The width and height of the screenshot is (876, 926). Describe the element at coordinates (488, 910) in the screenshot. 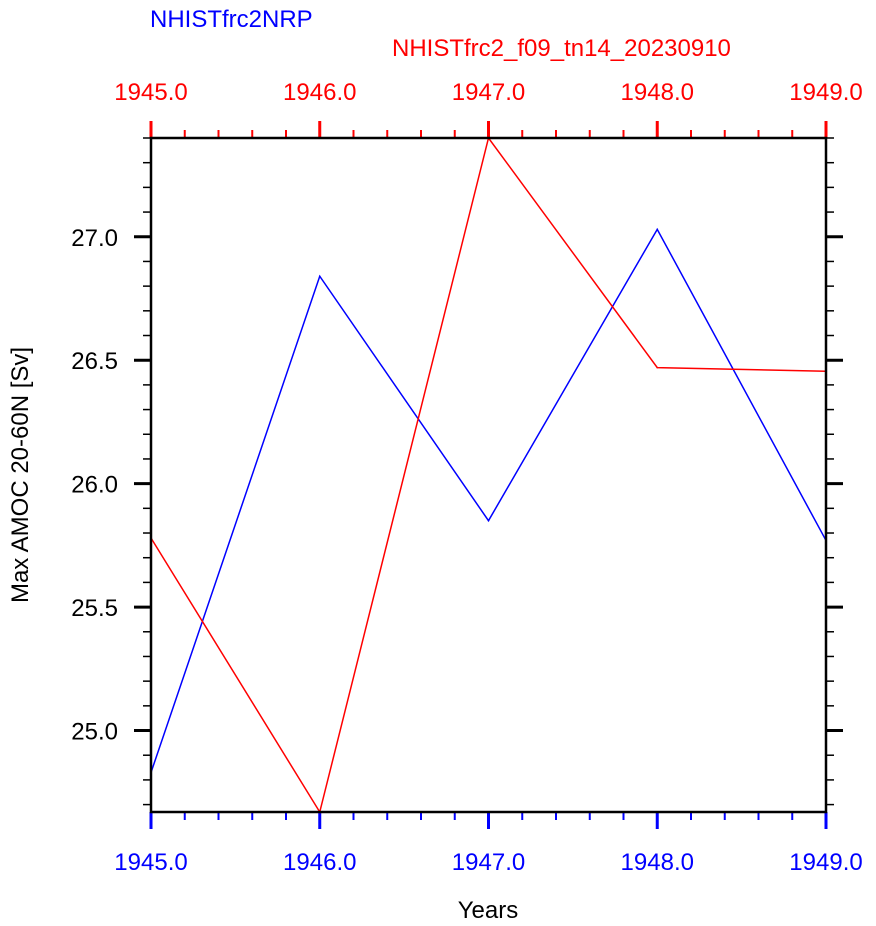

I see `x-axis-label: Years` at that location.